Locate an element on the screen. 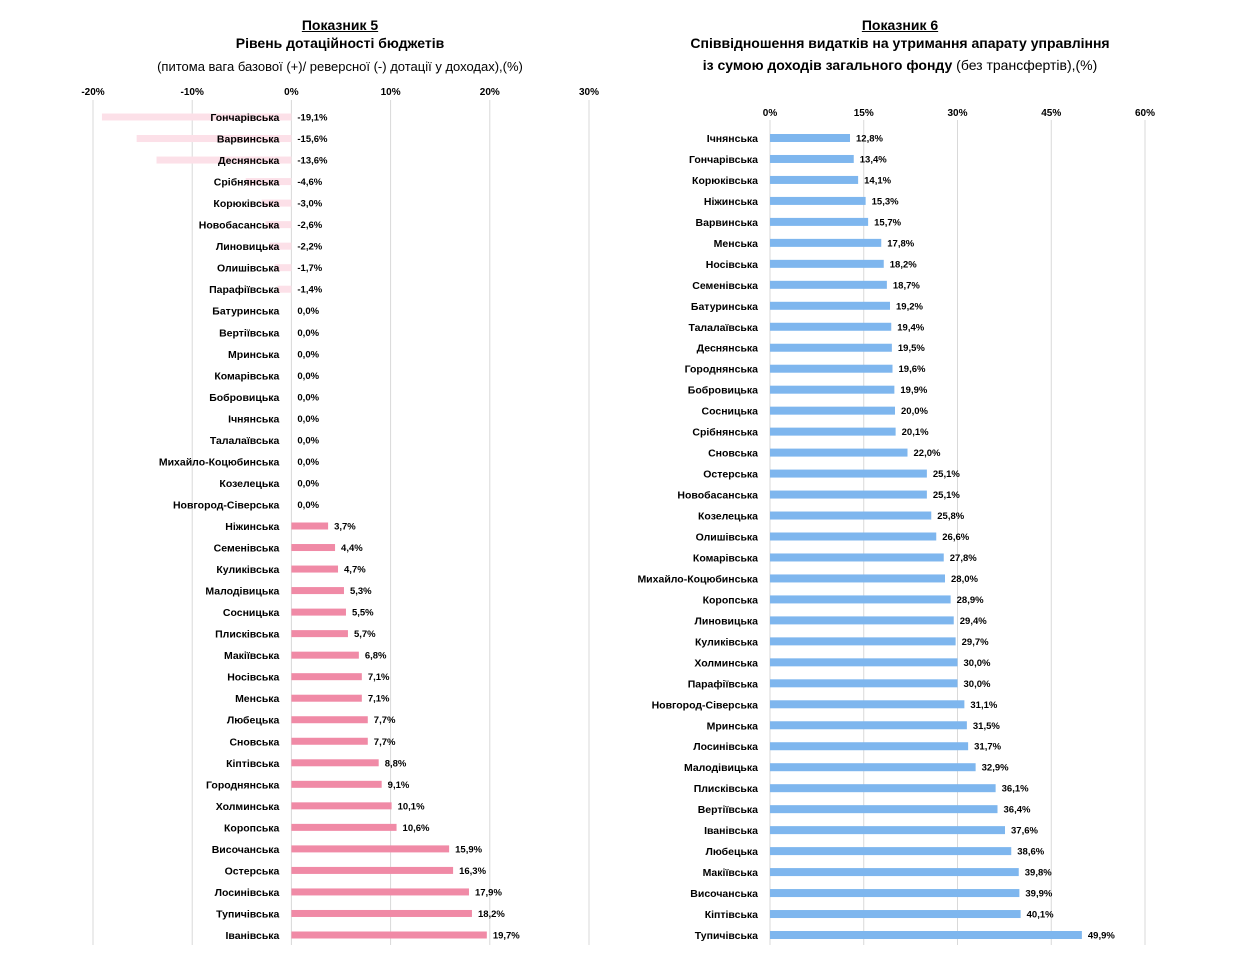  right-category-label: Олишівська is located at coordinates (727, 538).